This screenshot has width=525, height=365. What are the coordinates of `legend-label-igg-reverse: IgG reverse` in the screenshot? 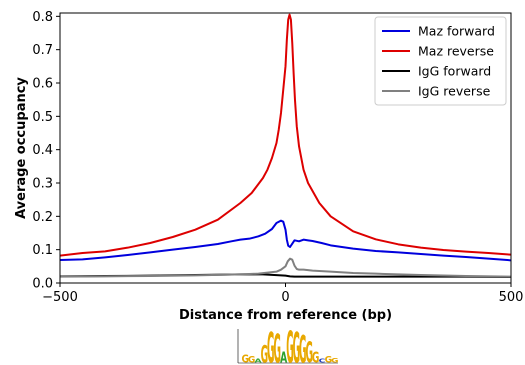 It's located at (454, 91).